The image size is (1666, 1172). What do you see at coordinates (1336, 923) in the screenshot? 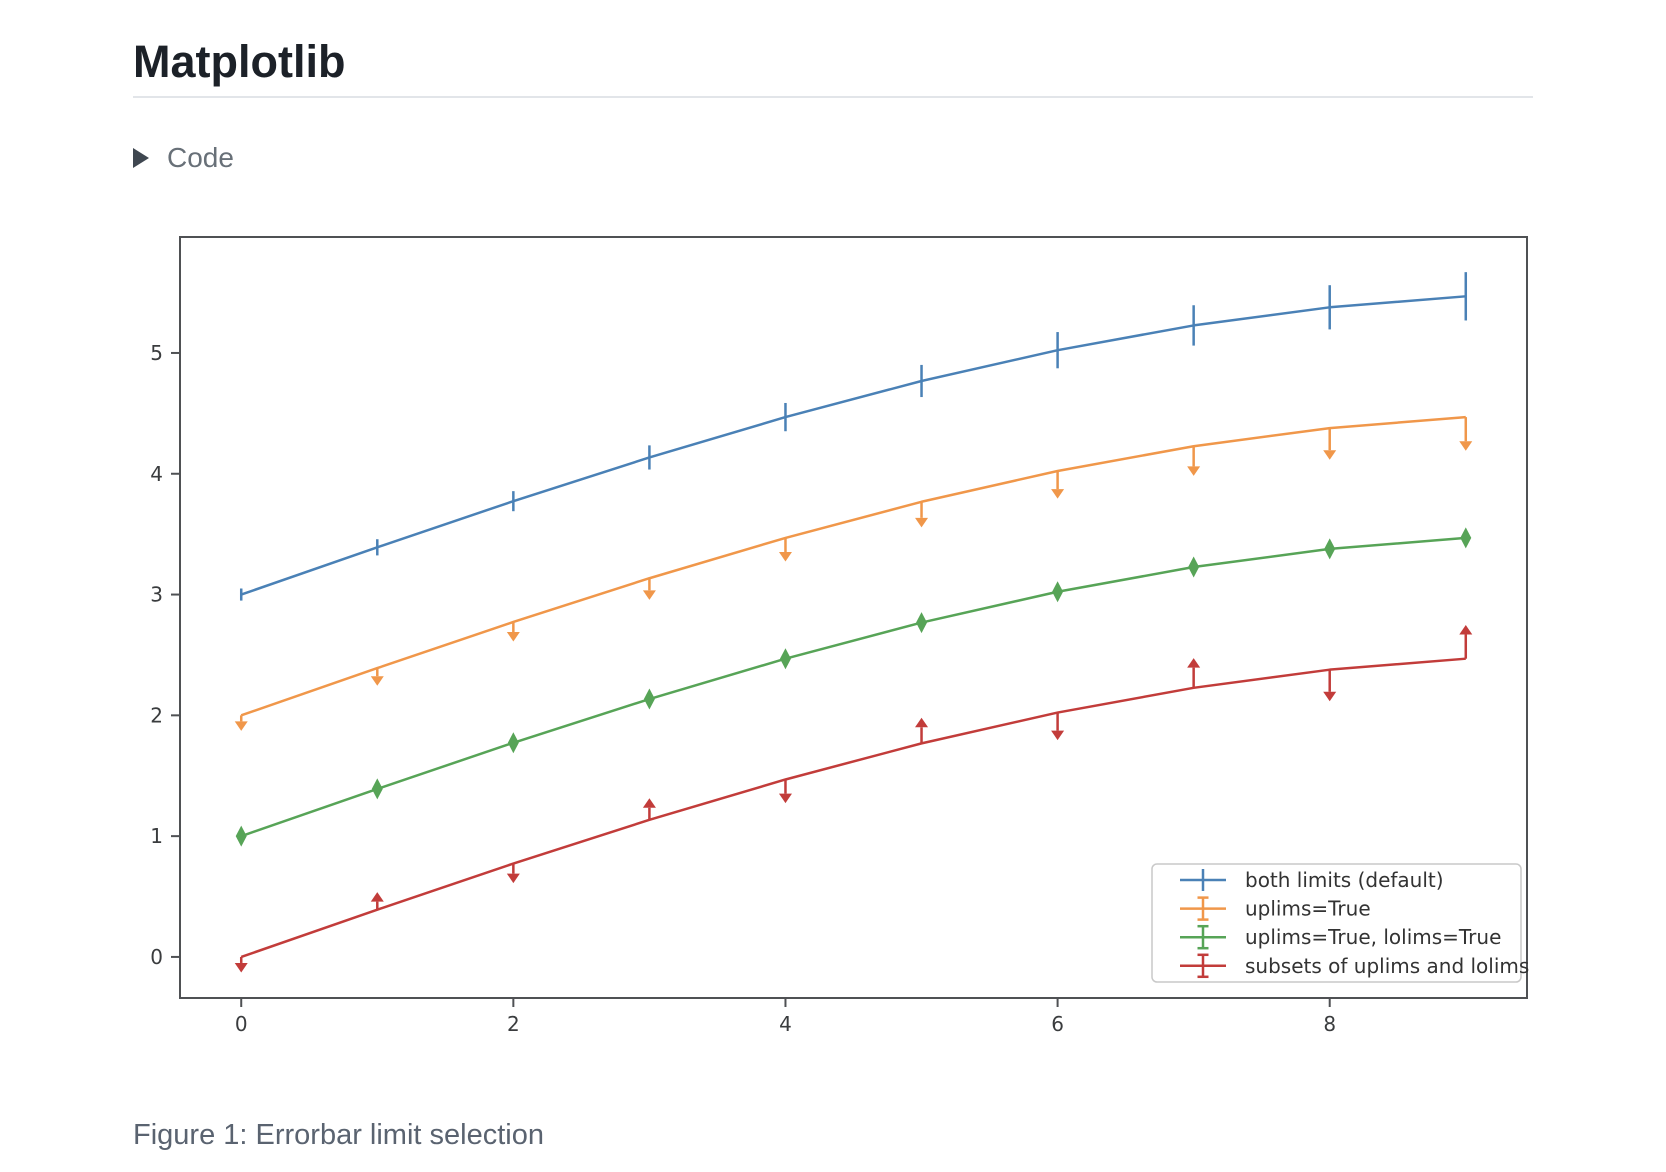
I see `legend-frame` at bounding box center [1336, 923].